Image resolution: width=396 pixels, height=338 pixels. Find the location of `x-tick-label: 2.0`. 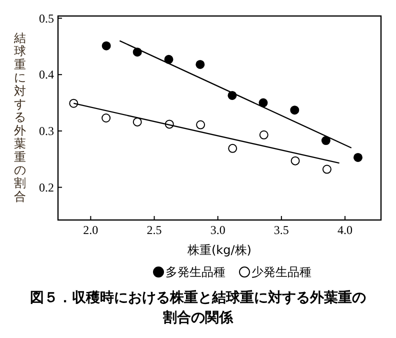

x-tick-label: 2.0 is located at coordinates (90, 230).